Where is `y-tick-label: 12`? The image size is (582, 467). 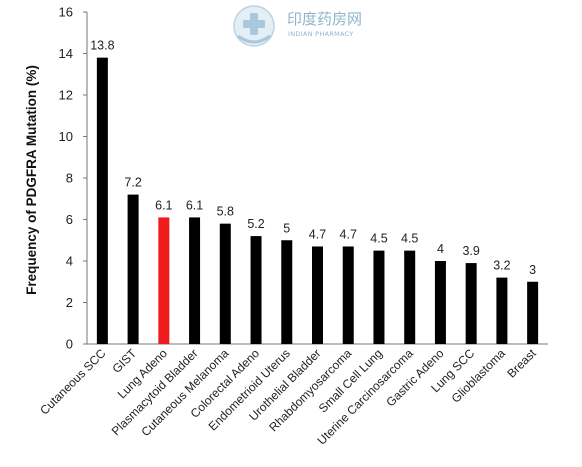 y-tick-label: 12 is located at coordinates (66, 95).